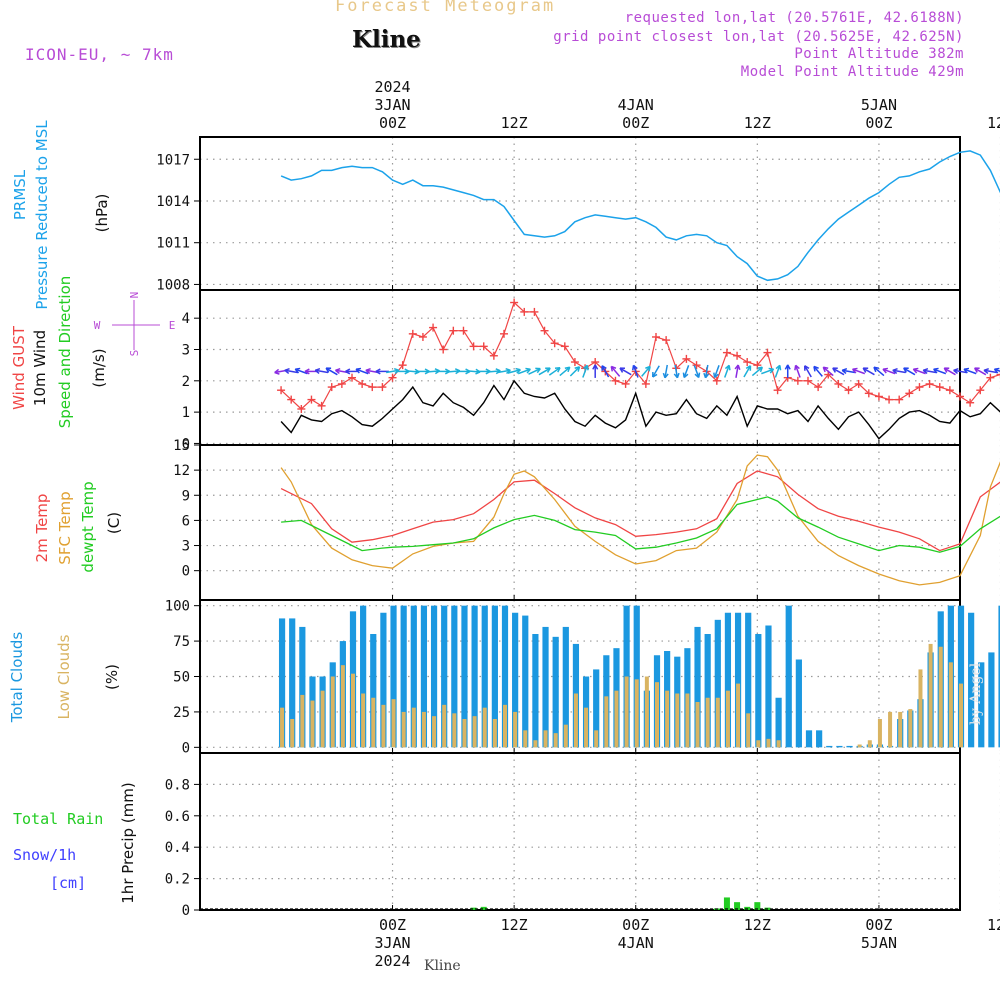  What do you see at coordinates (386, 39) in the screenshot?
I see `station-name: Kline` at bounding box center [386, 39].